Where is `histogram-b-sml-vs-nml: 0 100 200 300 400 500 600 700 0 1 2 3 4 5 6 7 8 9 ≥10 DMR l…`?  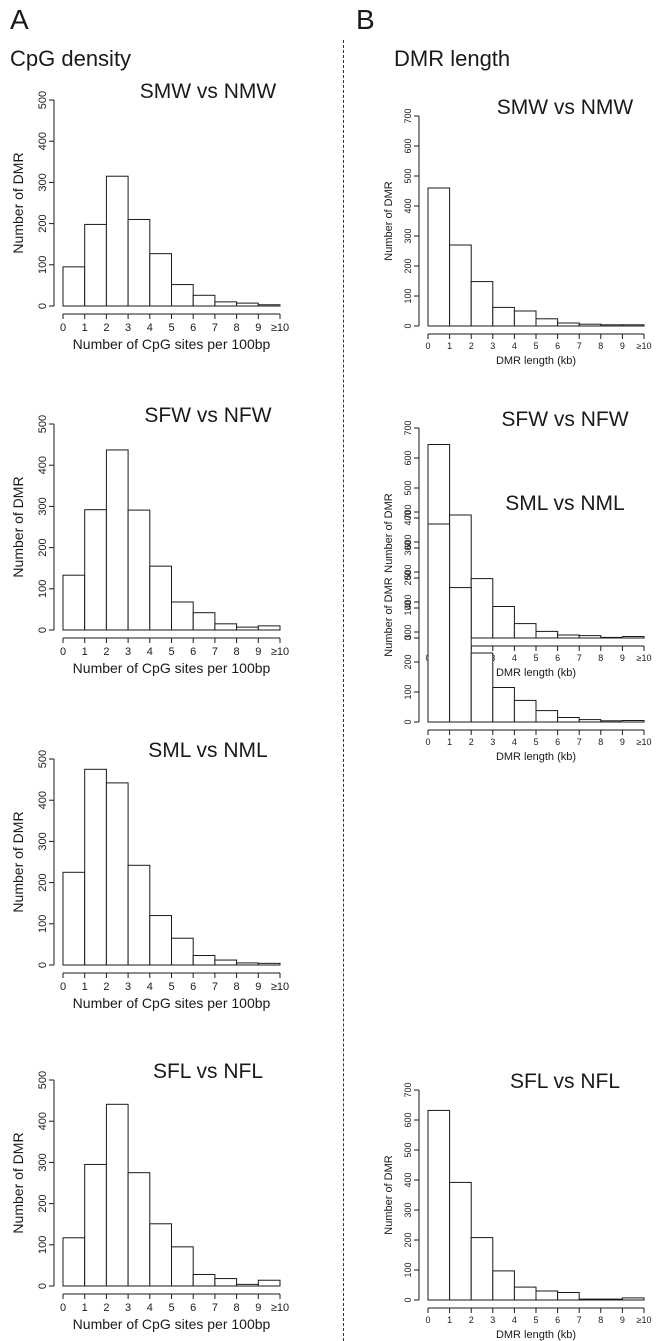 histogram-b-sml-vs-nml: 0 100 200 300 400 500 600 700 0 1 2 3 4 5 6 7 8 9 ≥10 DMR l… is located at coordinates (517, 627).